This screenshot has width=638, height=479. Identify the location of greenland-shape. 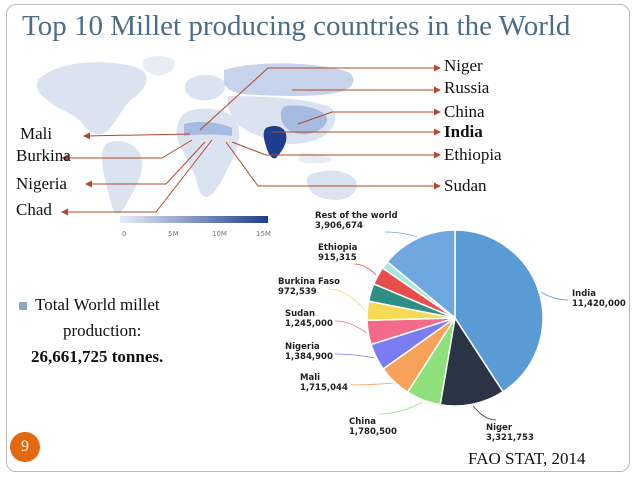
(158, 66).